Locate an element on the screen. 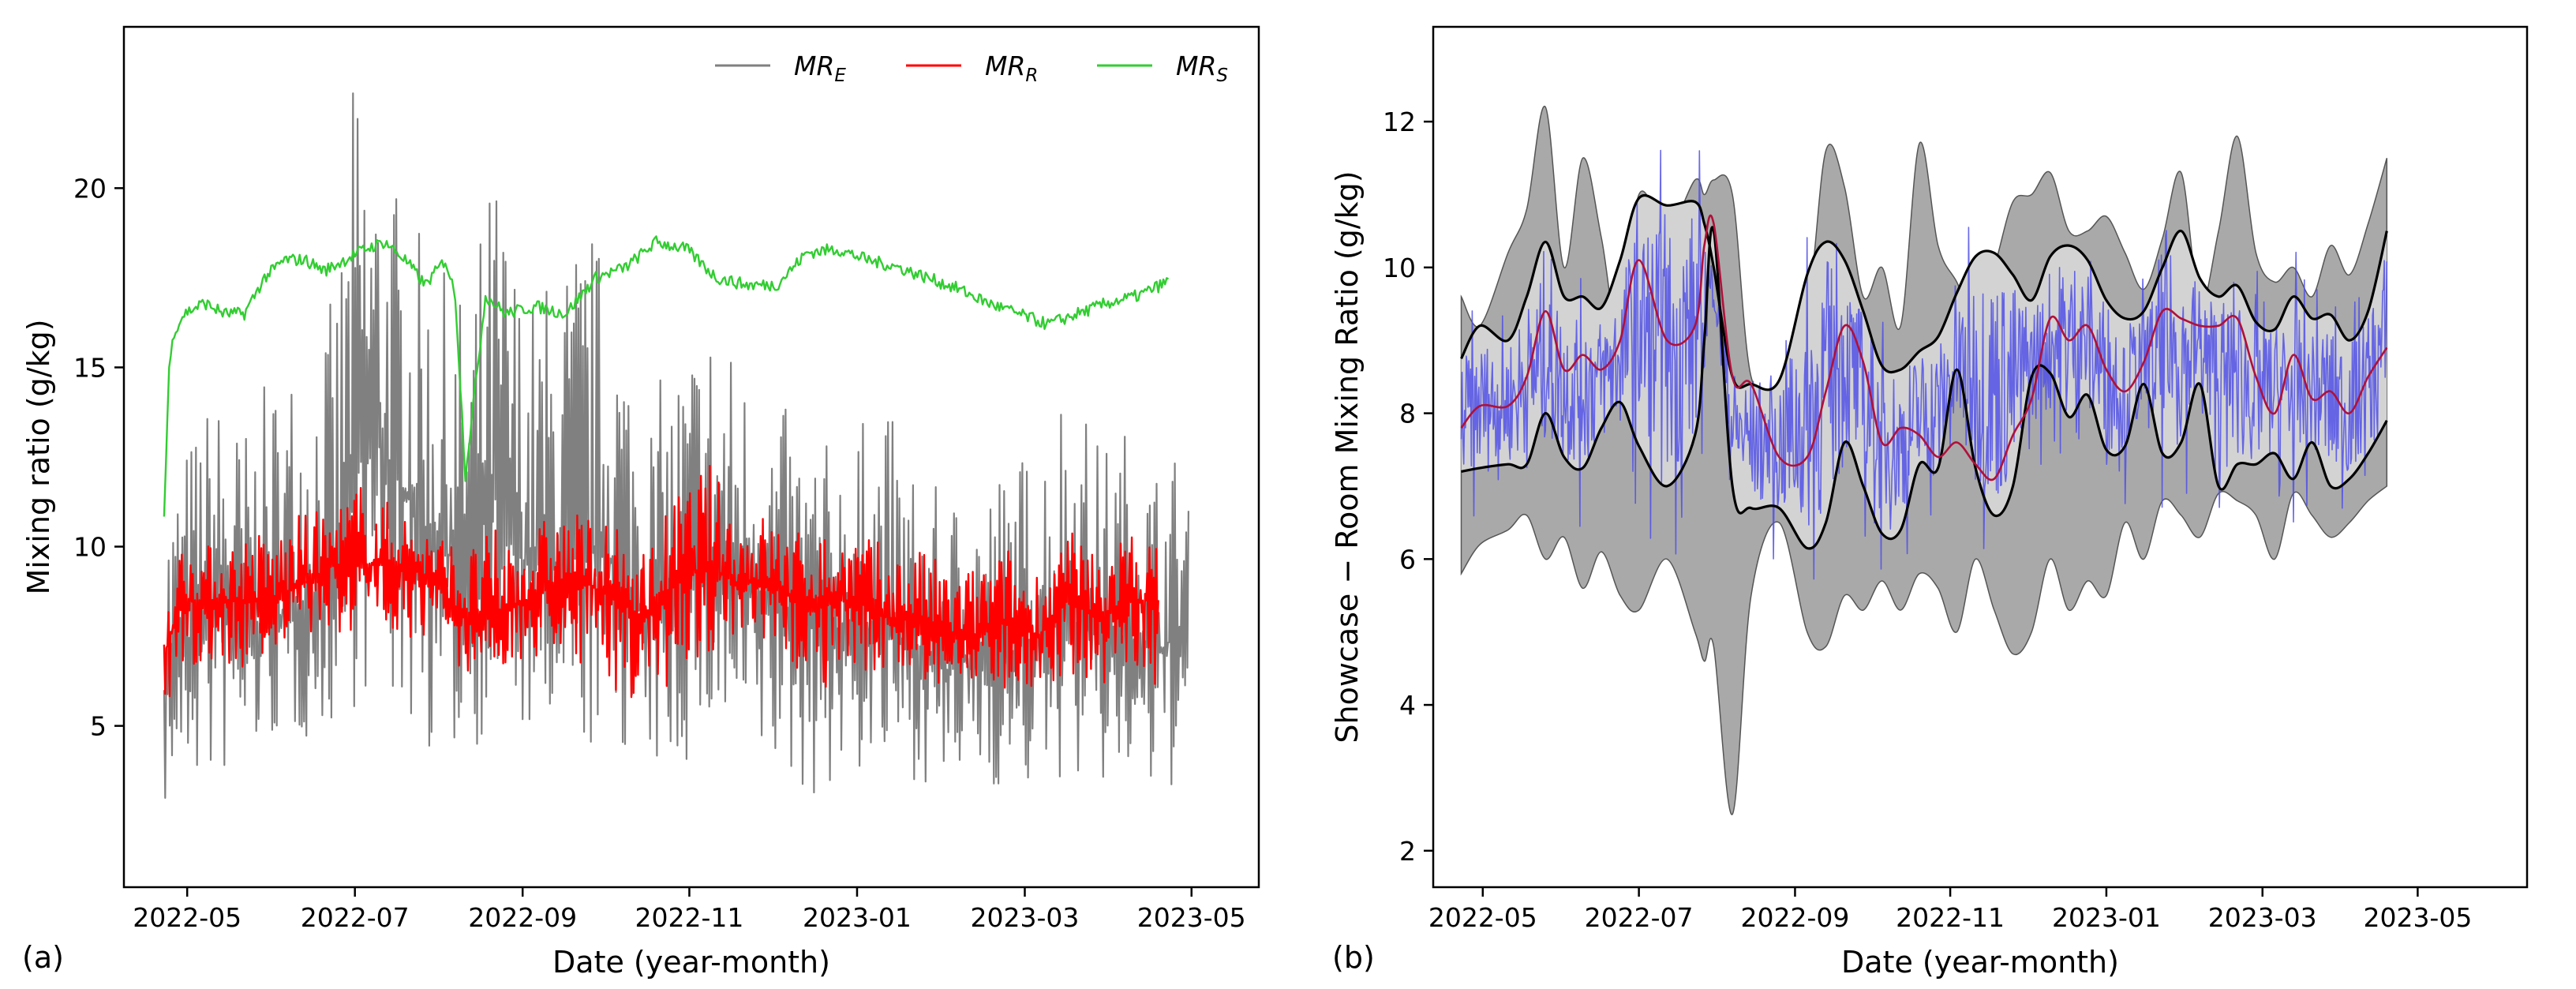 The width and height of the screenshot is (2576, 989). y-tick-label: 8 is located at coordinates (1407, 414).